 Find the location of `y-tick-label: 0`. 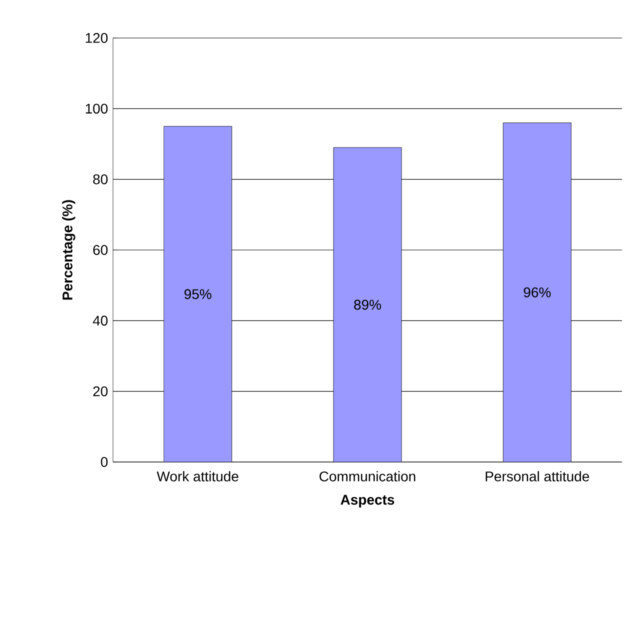

y-tick-label: 0 is located at coordinates (104, 462).